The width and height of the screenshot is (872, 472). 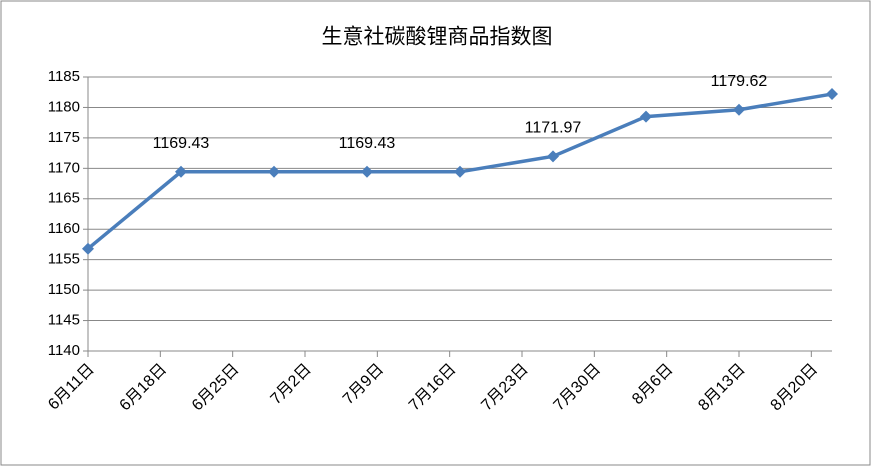 I want to click on chart-title: 生意社碳酸锂商品指数图, so click(x=437, y=37).